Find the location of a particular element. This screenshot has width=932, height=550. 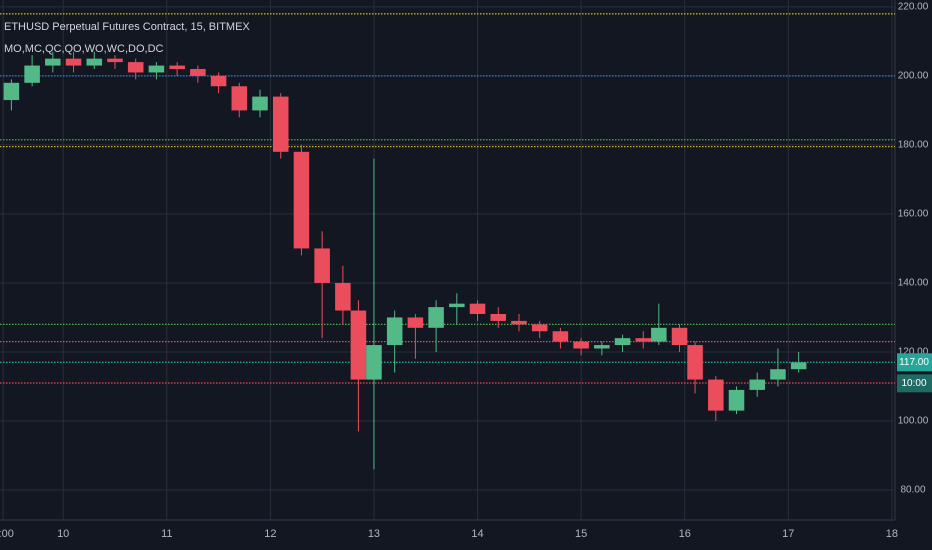

y-tick-label: 80.00 is located at coordinates (912, 490).